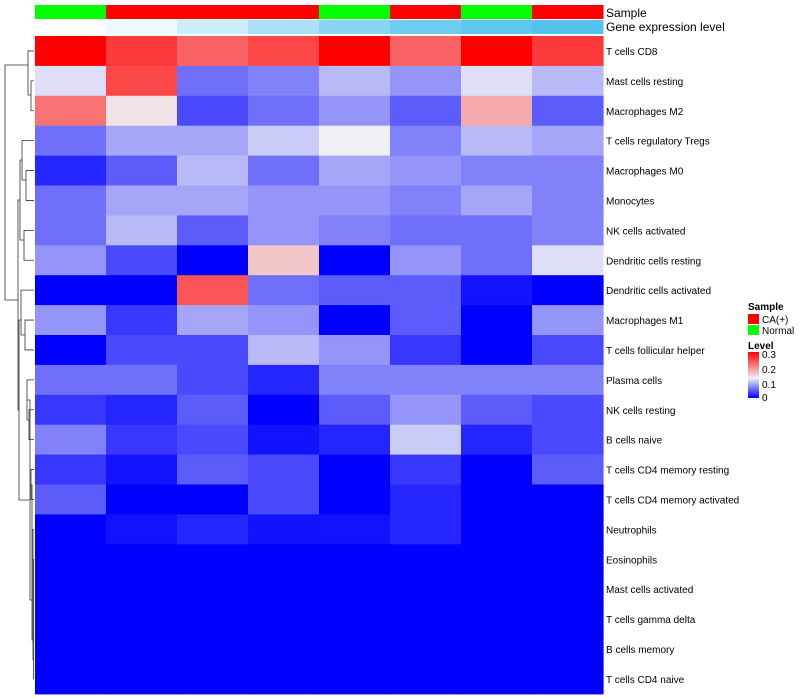  I want to click on heatmap-cell-r1-c7, so click(568, 81).